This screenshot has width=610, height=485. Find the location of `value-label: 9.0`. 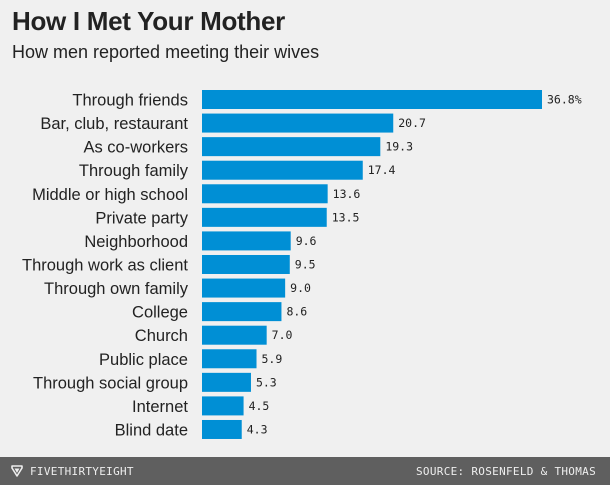

value-label: 9.0 is located at coordinates (300, 288).